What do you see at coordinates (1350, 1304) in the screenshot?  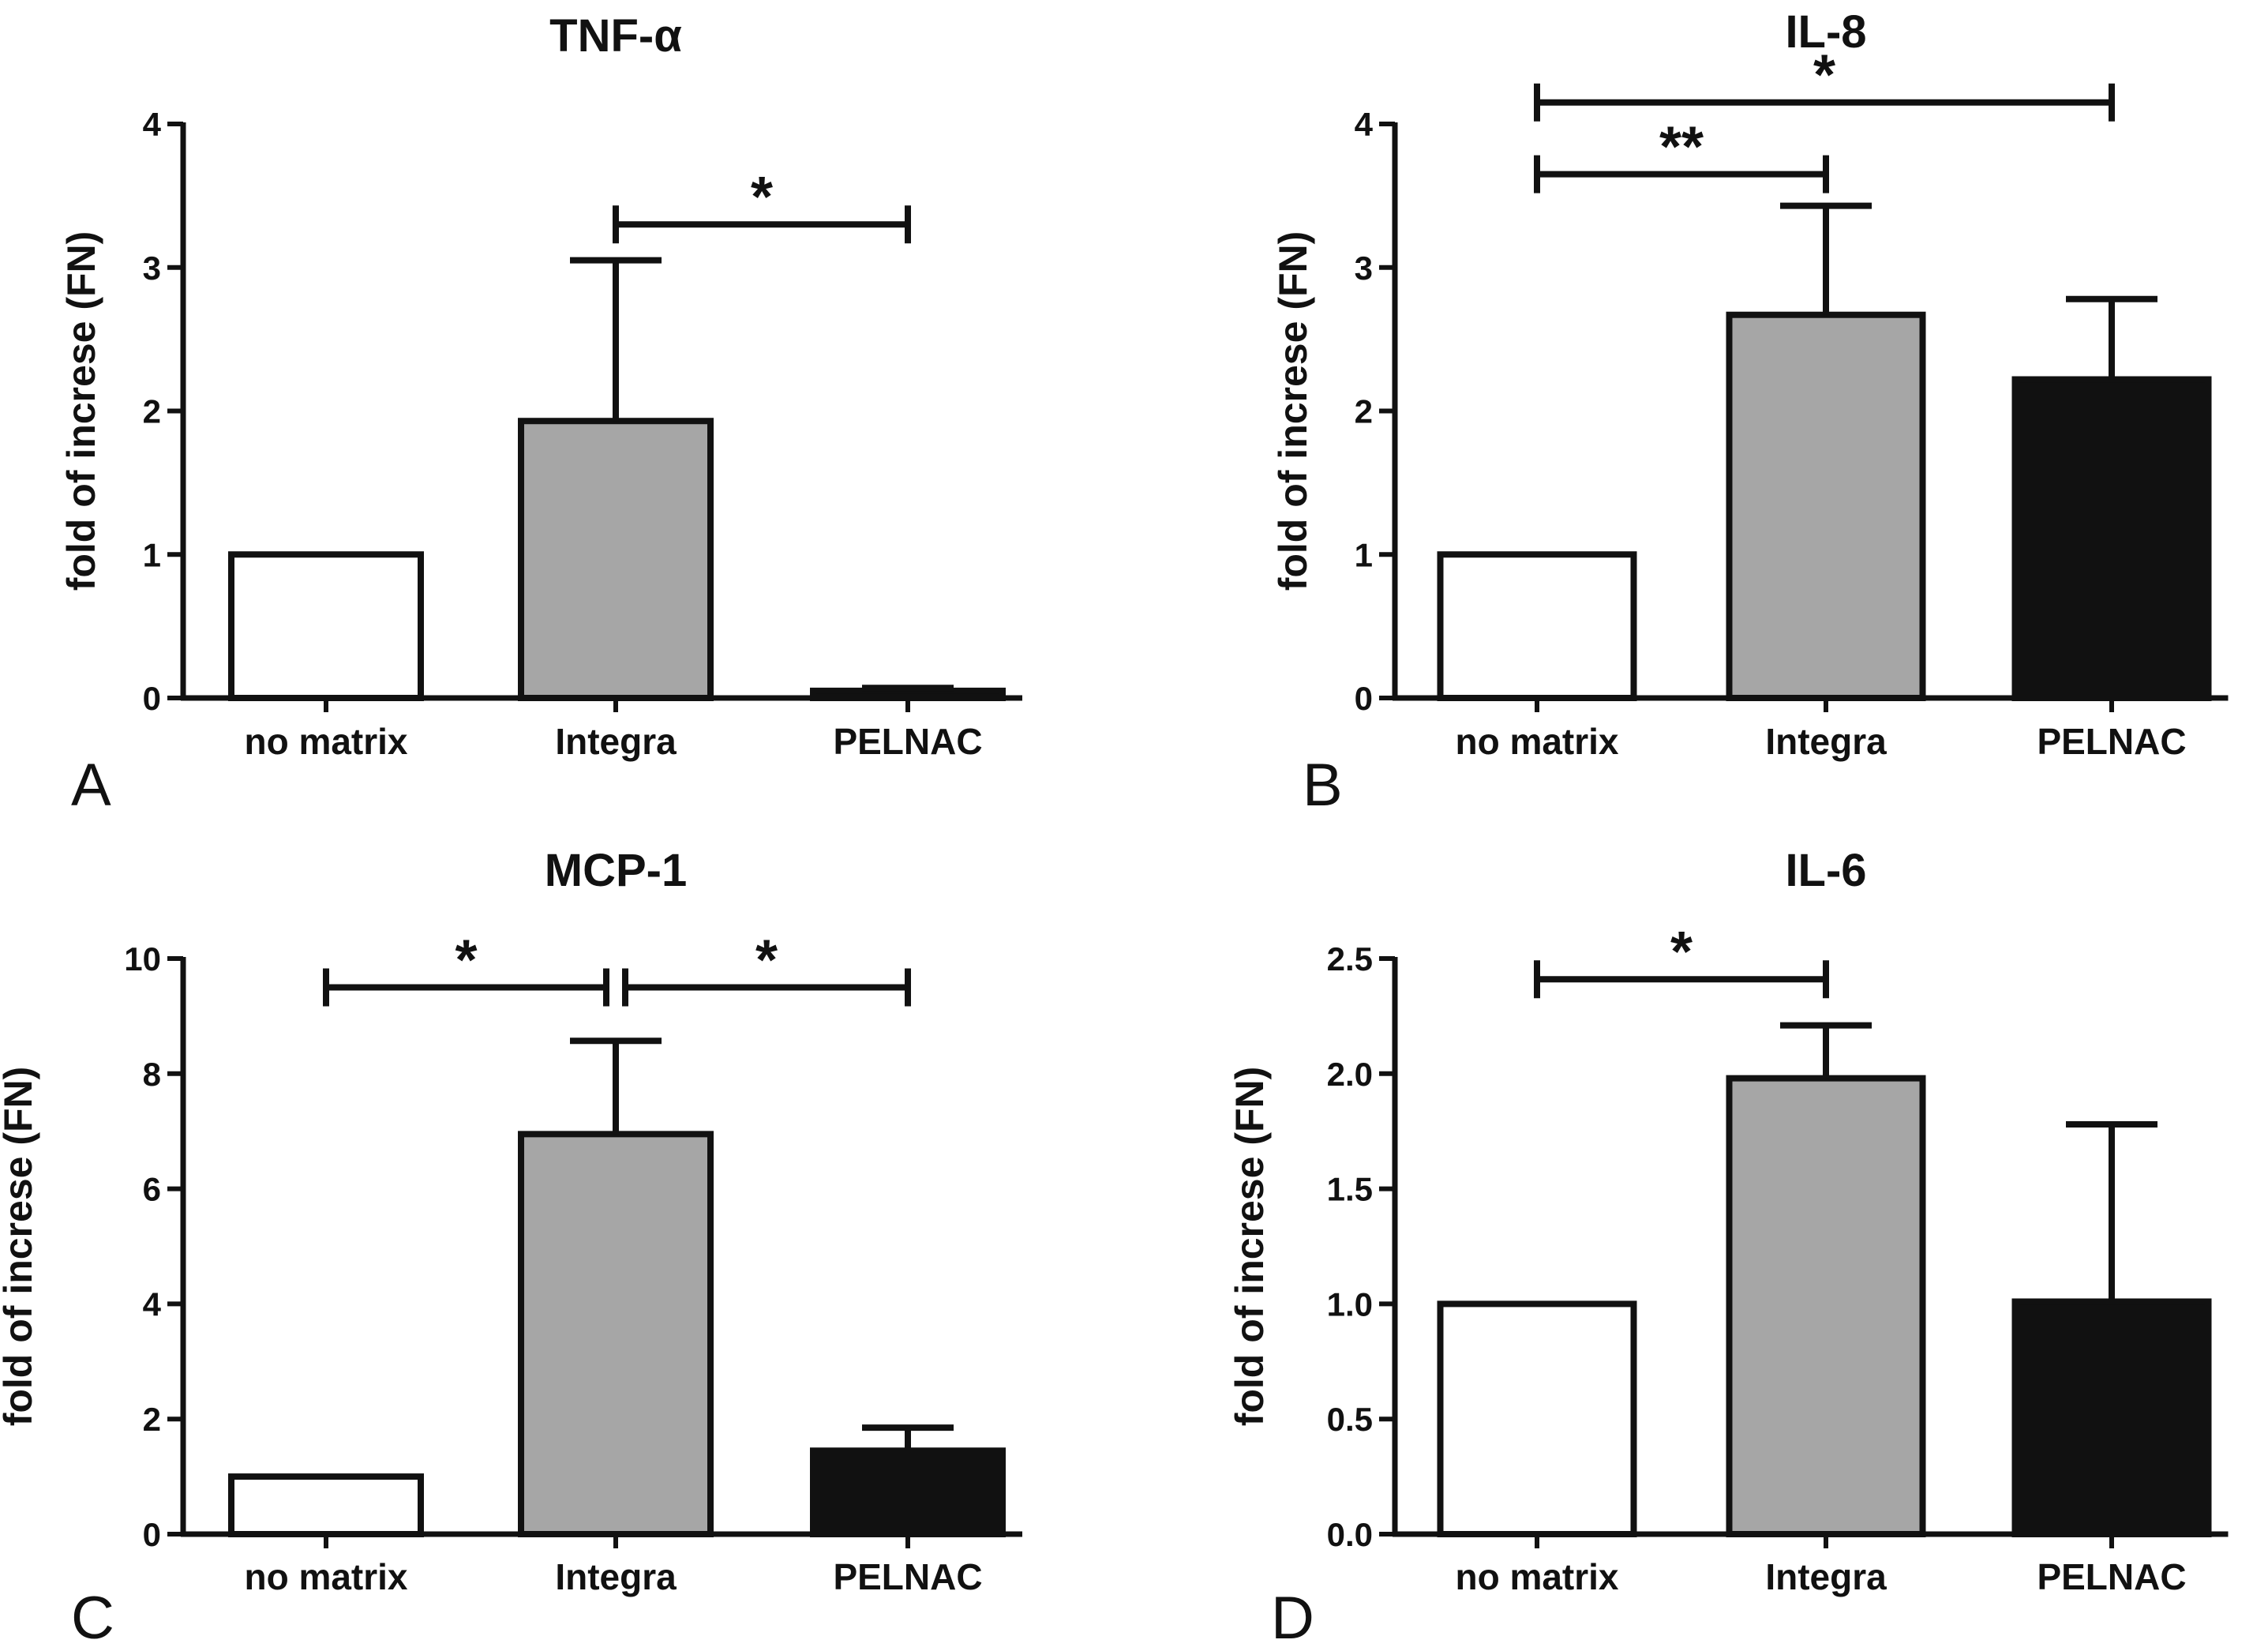 I see `y-tick-label: 1.0` at bounding box center [1350, 1304].